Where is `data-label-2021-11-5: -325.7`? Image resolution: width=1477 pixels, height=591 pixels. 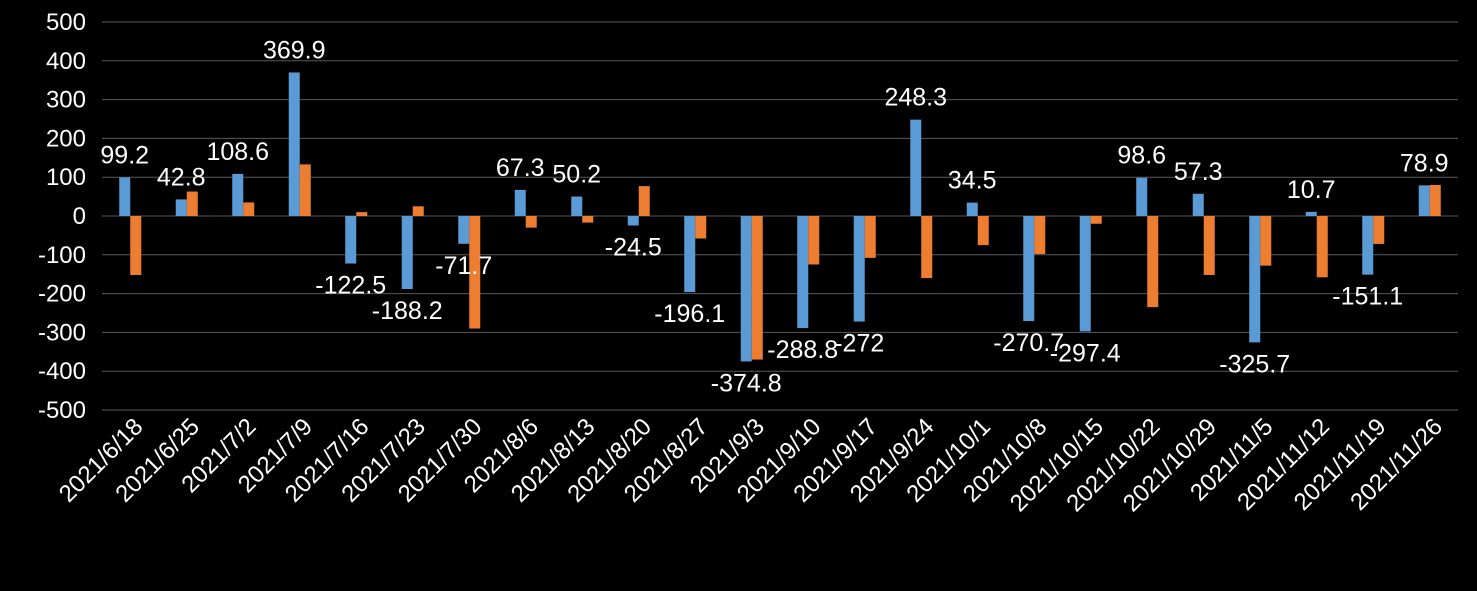
data-label-2021-11-5: -325.7 is located at coordinates (1254, 364).